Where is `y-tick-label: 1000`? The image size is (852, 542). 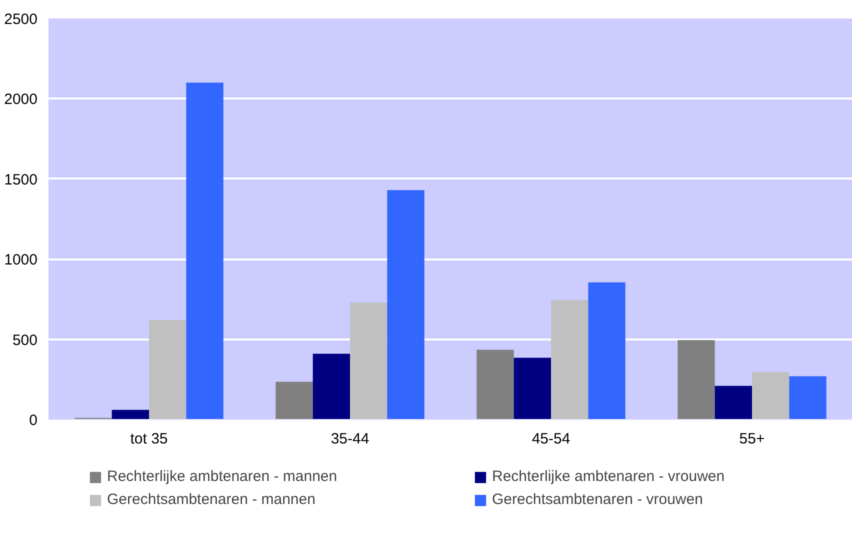 y-tick-label: 1000 is located at coordinates (21, 260).